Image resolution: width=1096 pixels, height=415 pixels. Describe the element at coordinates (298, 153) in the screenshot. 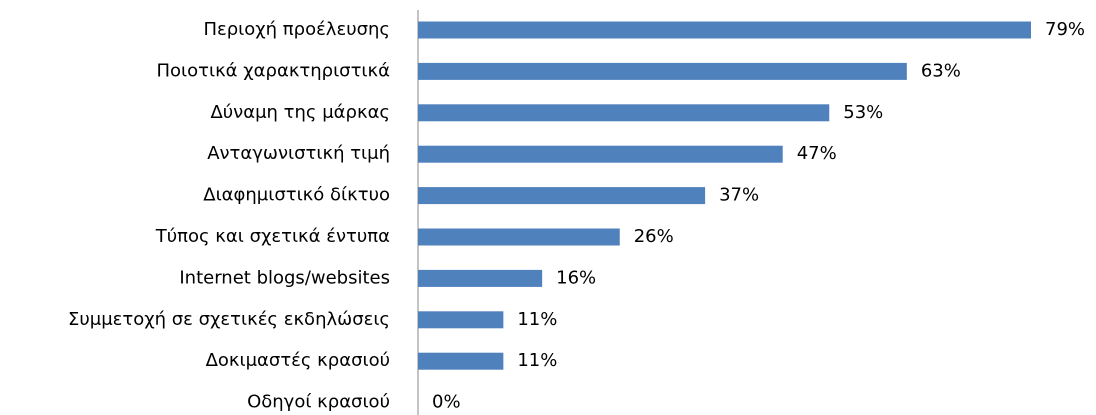

I see `category-label: Ανταγωνιστική τιμή` at that location.